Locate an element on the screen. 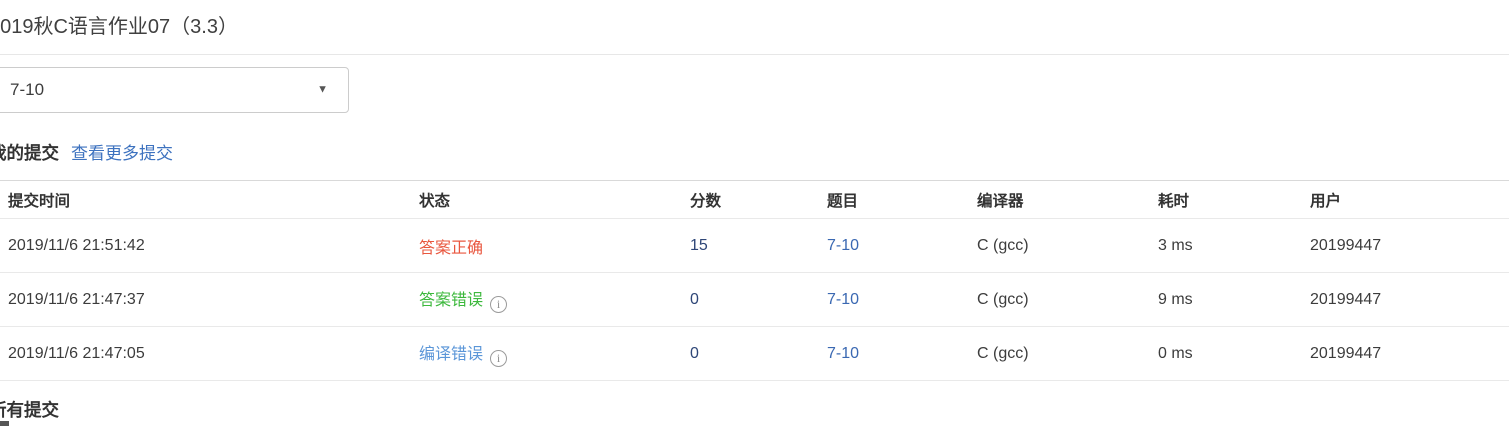 The width and height of the screenshot is (1509, 426). problem-select: 7-10 ▼ is located at coordinates (174, 90).